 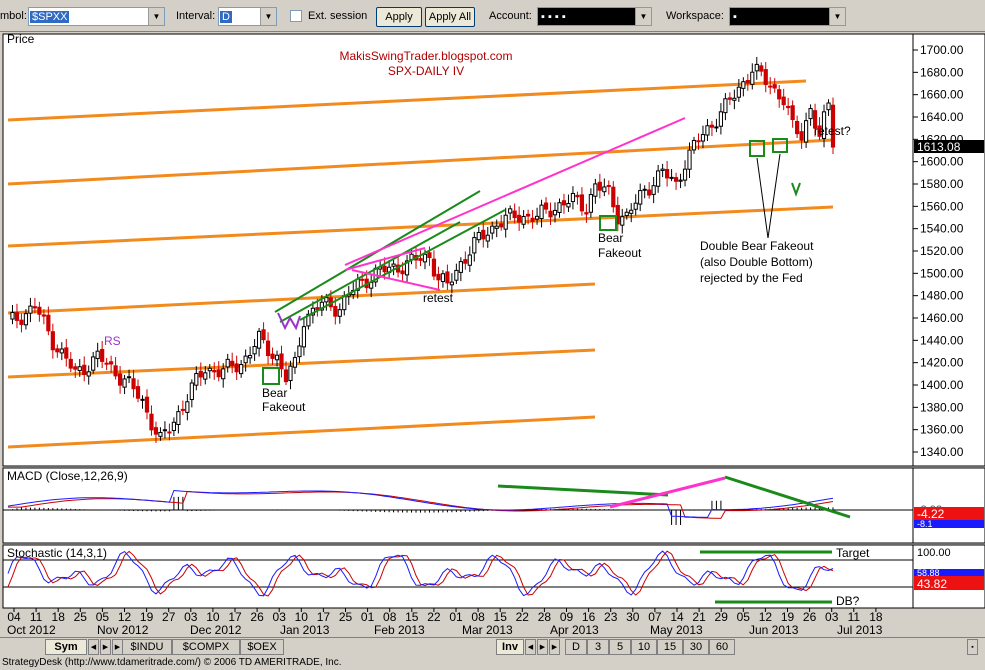 What do you see at coordinates (796, 189) in the screenshot?
I see `green-tick-mark` at bounding box center [796, 189].